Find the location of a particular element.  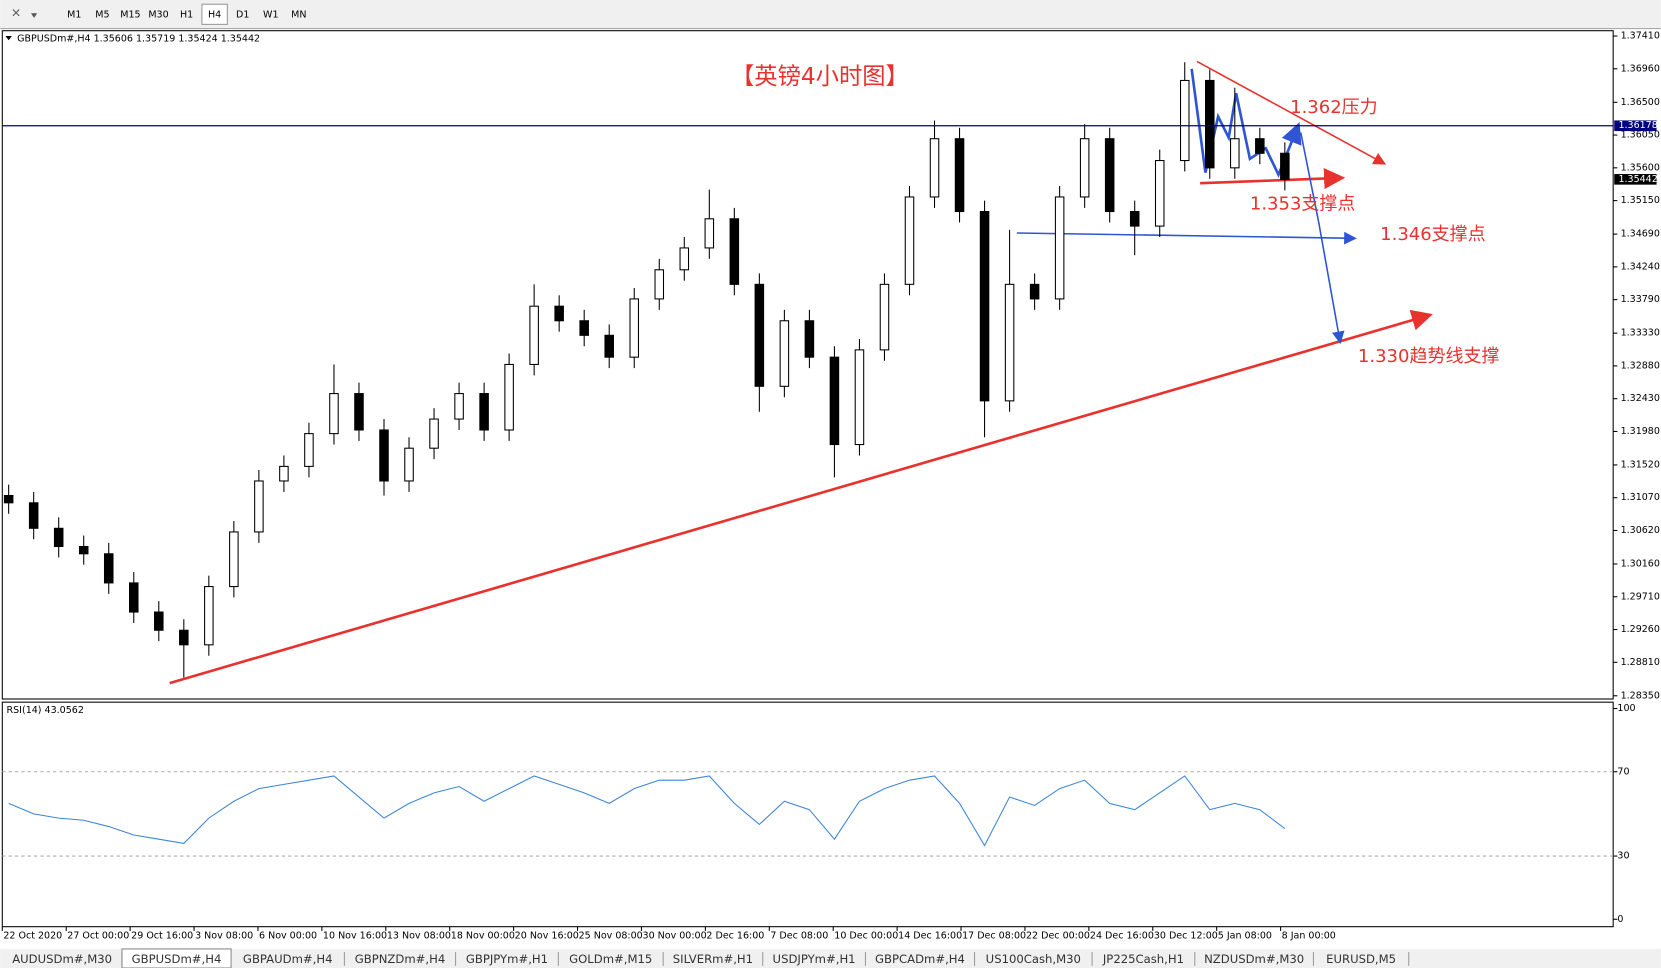

y-tick-label: 1.35150 is located at coordinates (1640, 200).